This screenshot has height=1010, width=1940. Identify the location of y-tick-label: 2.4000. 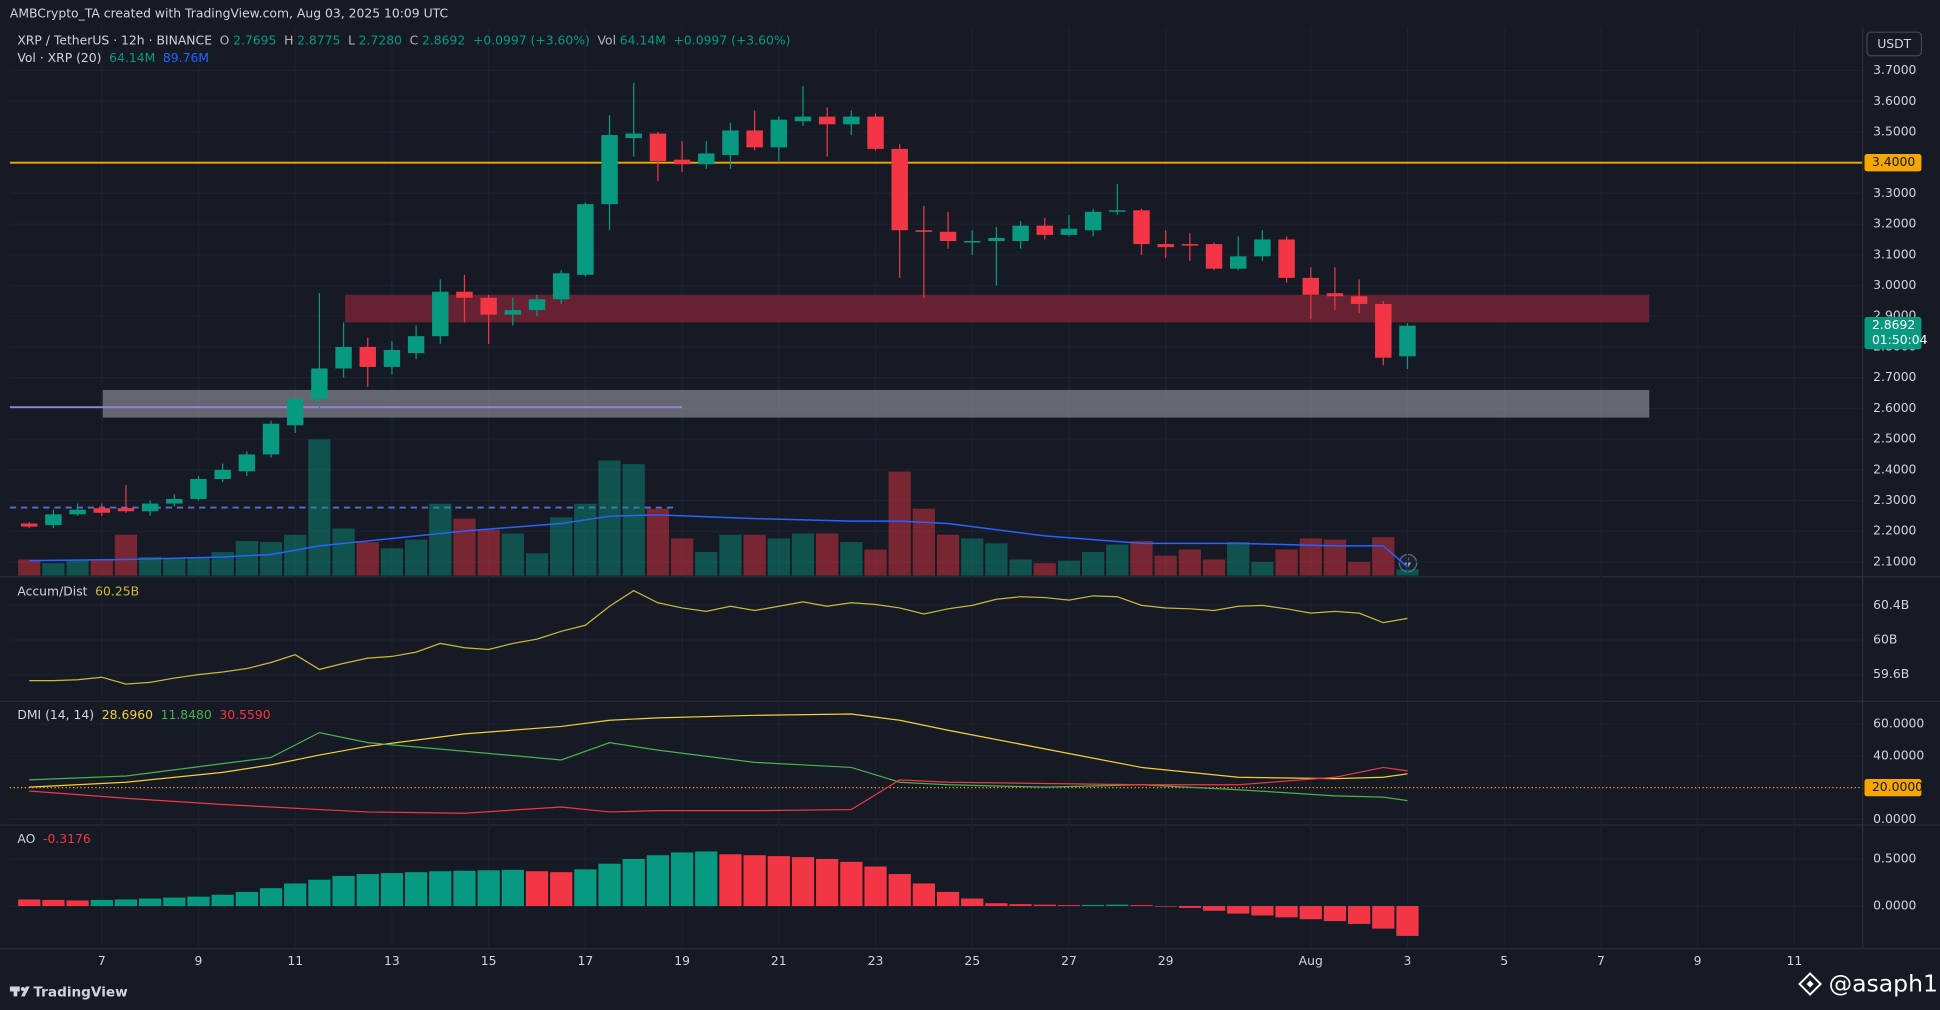
(1894, 469).